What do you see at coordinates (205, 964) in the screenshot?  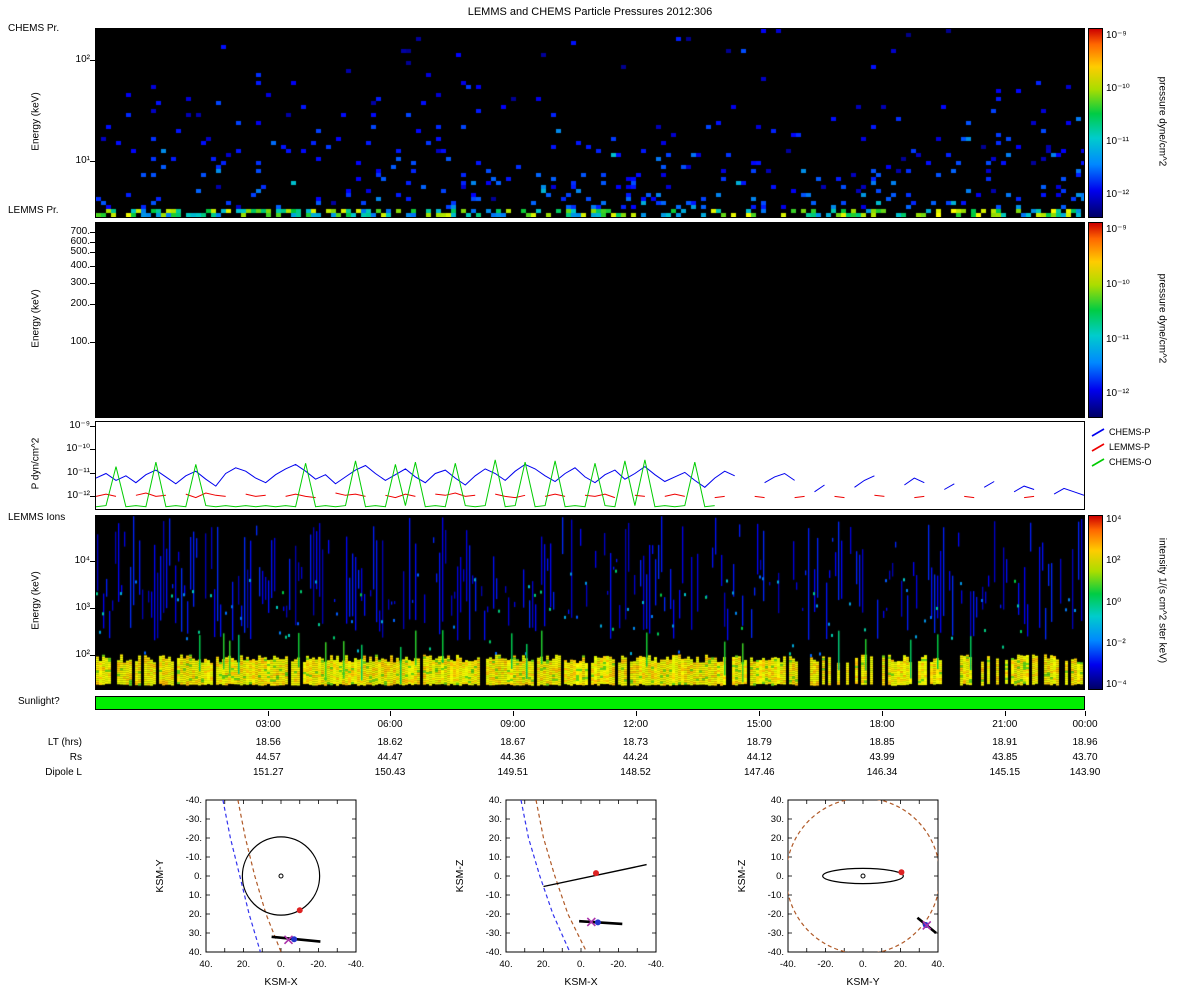 I see `orbit-x-tick-label: 40.` at bounding box center [205, 964].